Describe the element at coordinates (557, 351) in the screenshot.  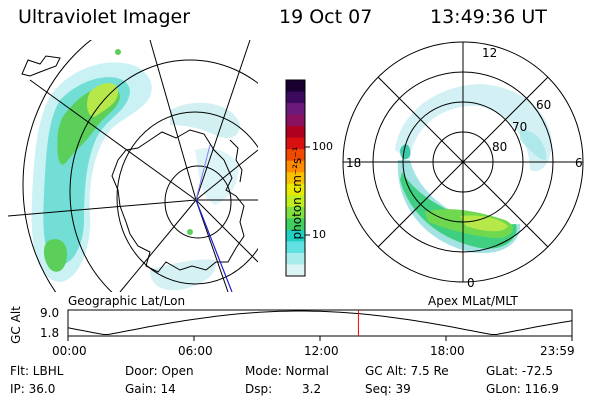
I see `gc-xtick-4: 23:59` at that location.